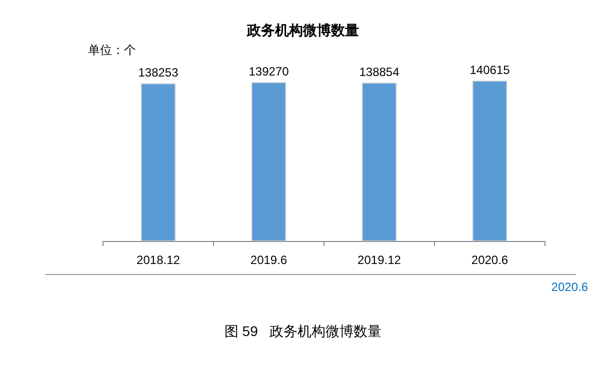 The width and height of the screenshot is (606, 375). I want to click on data-label: 140615, so click(490, 70).